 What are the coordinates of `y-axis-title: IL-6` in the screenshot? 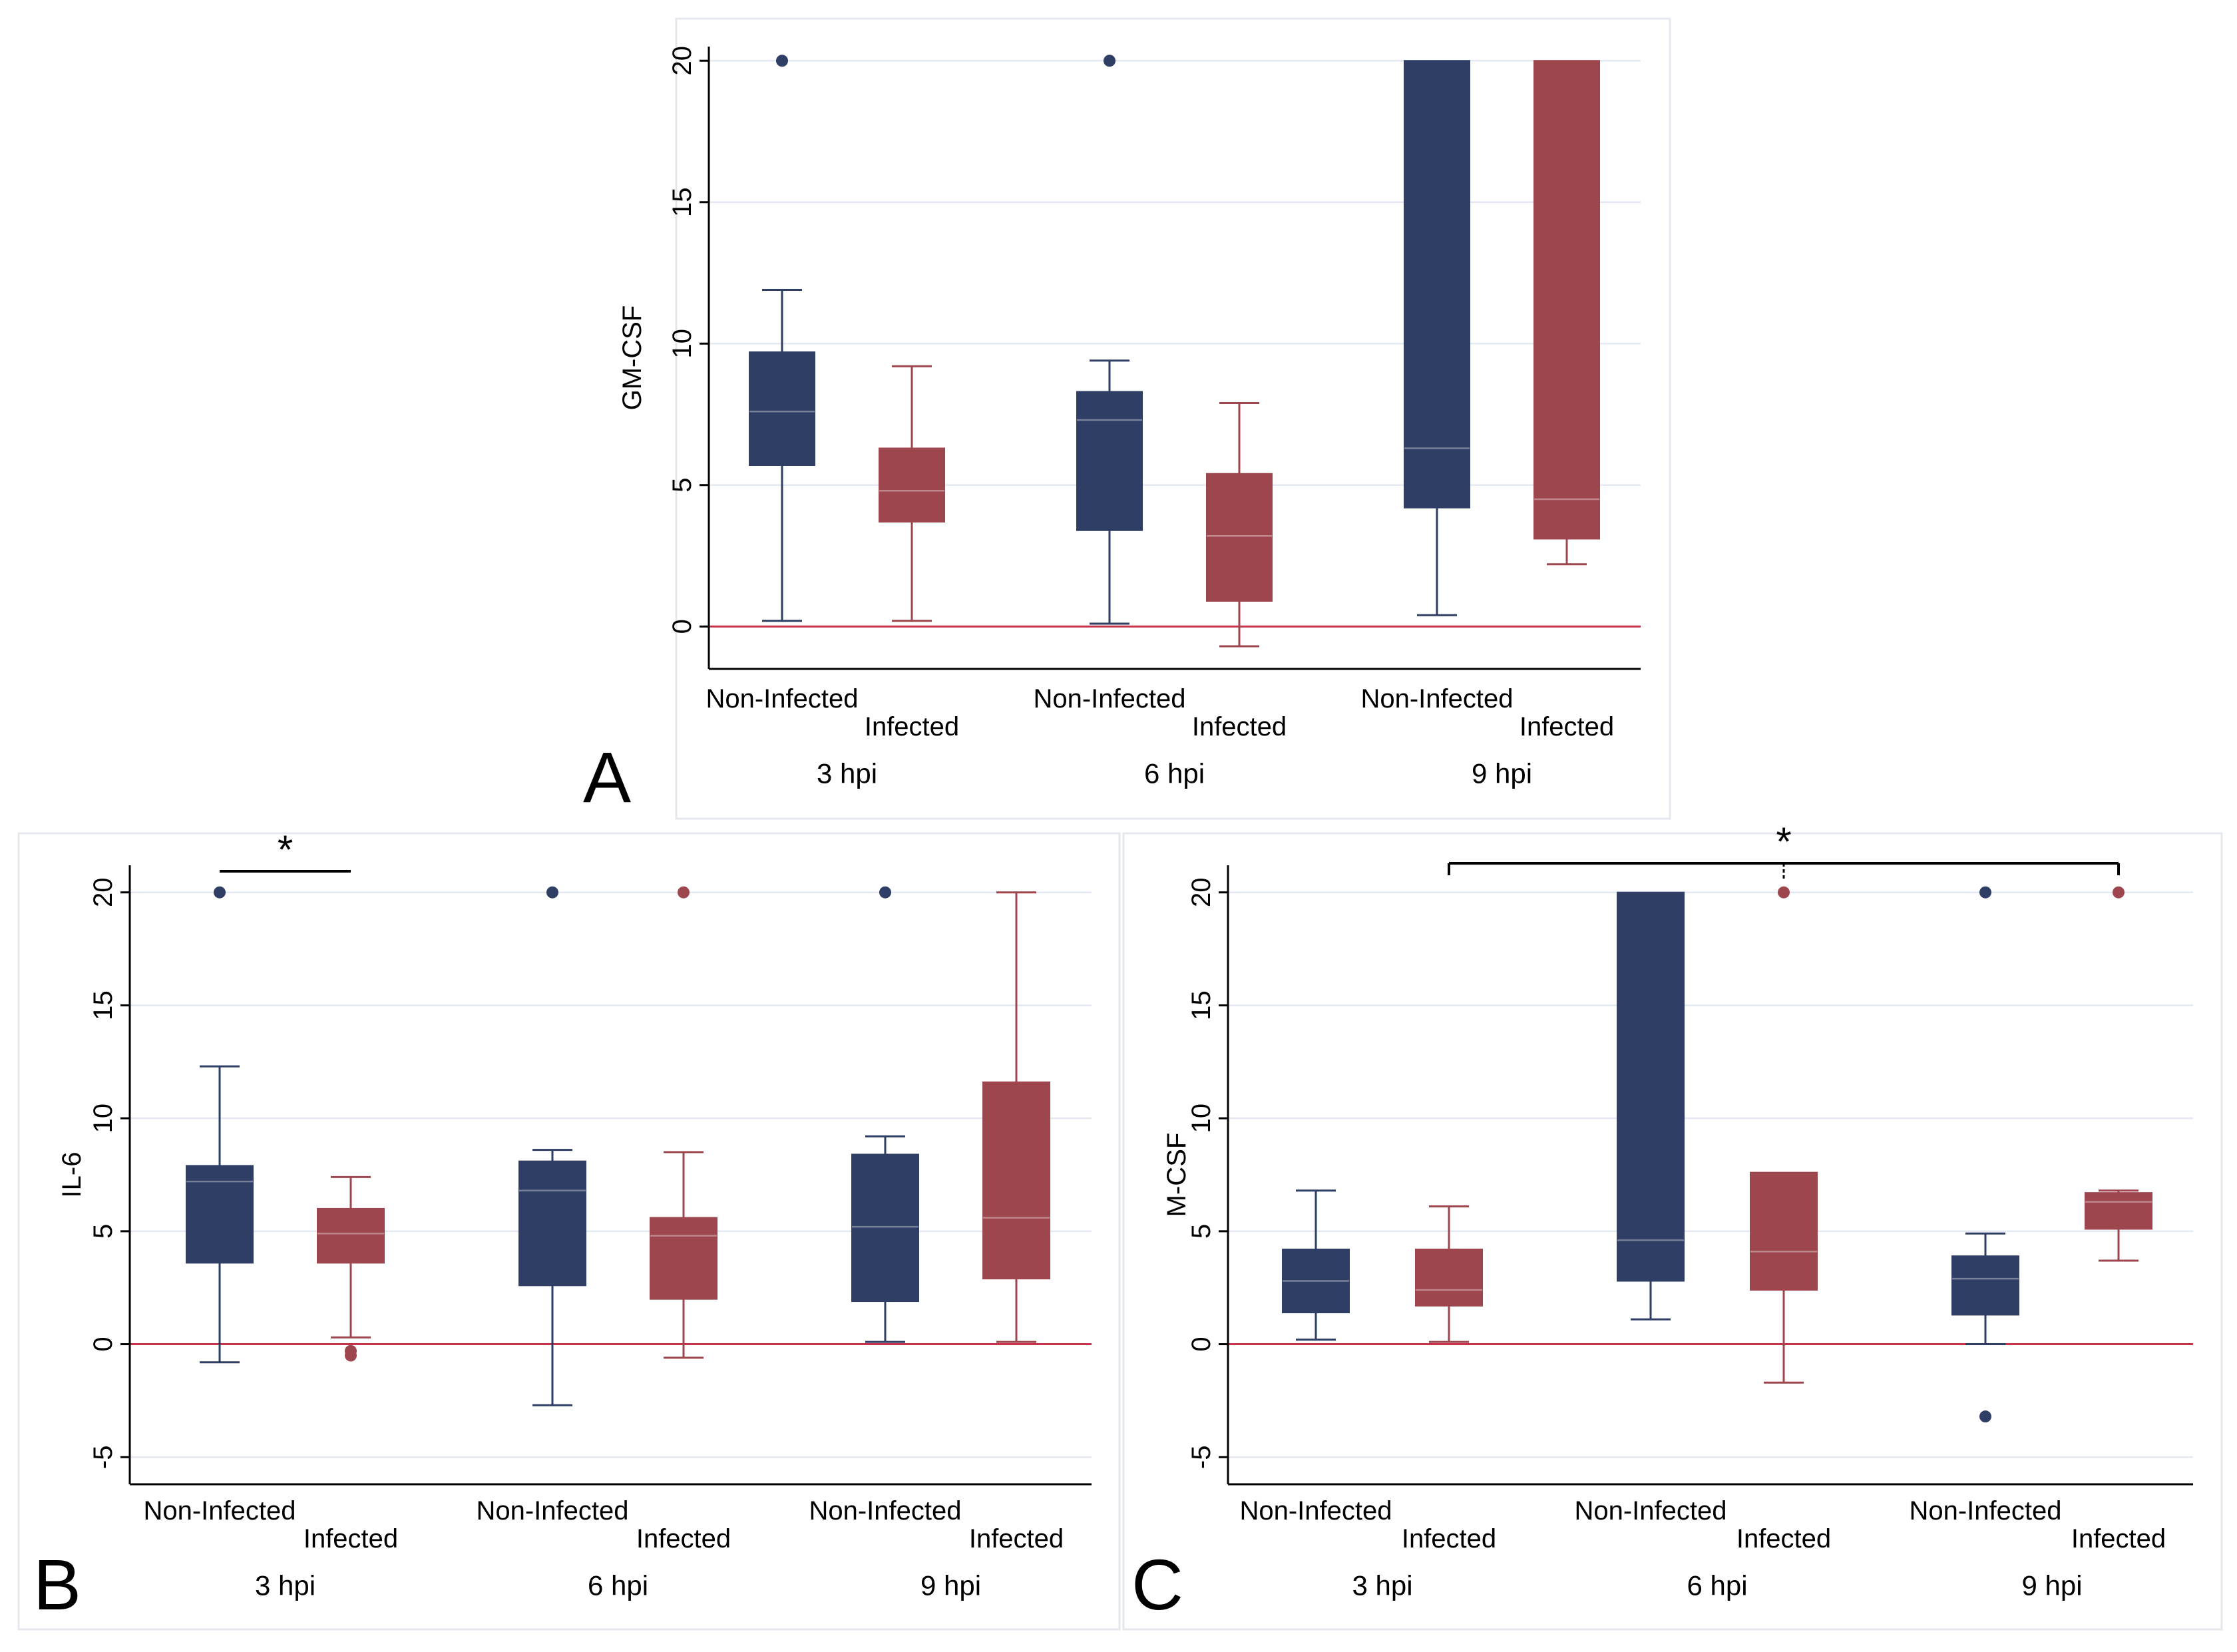 It's located at (72, 1175).